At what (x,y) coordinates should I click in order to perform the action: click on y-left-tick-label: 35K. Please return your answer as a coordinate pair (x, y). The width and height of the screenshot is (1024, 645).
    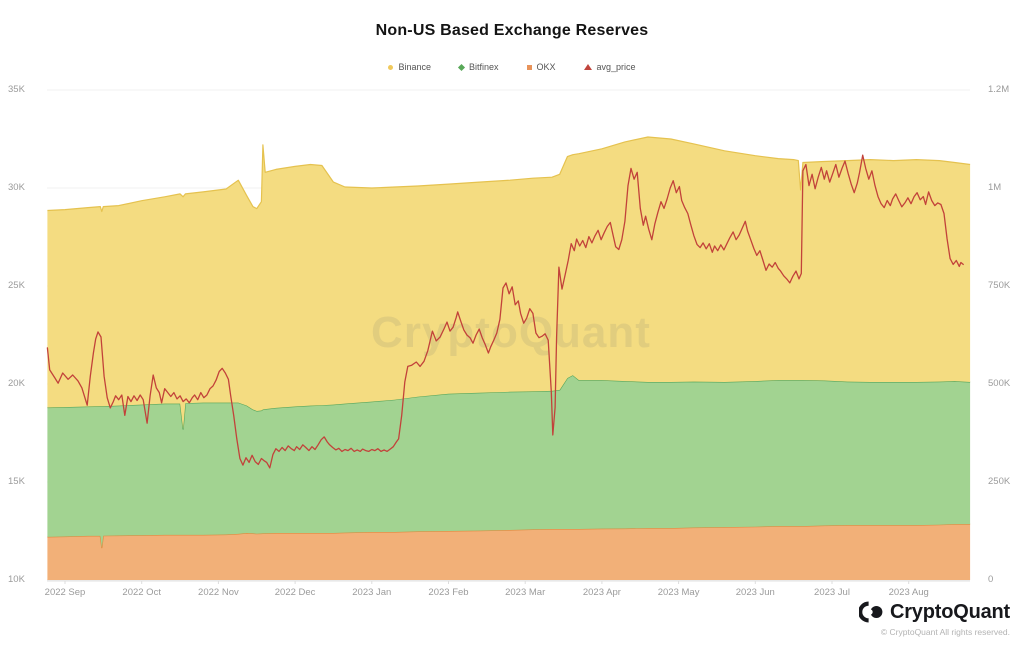
    Looking at the image, I should click on (16, 89).